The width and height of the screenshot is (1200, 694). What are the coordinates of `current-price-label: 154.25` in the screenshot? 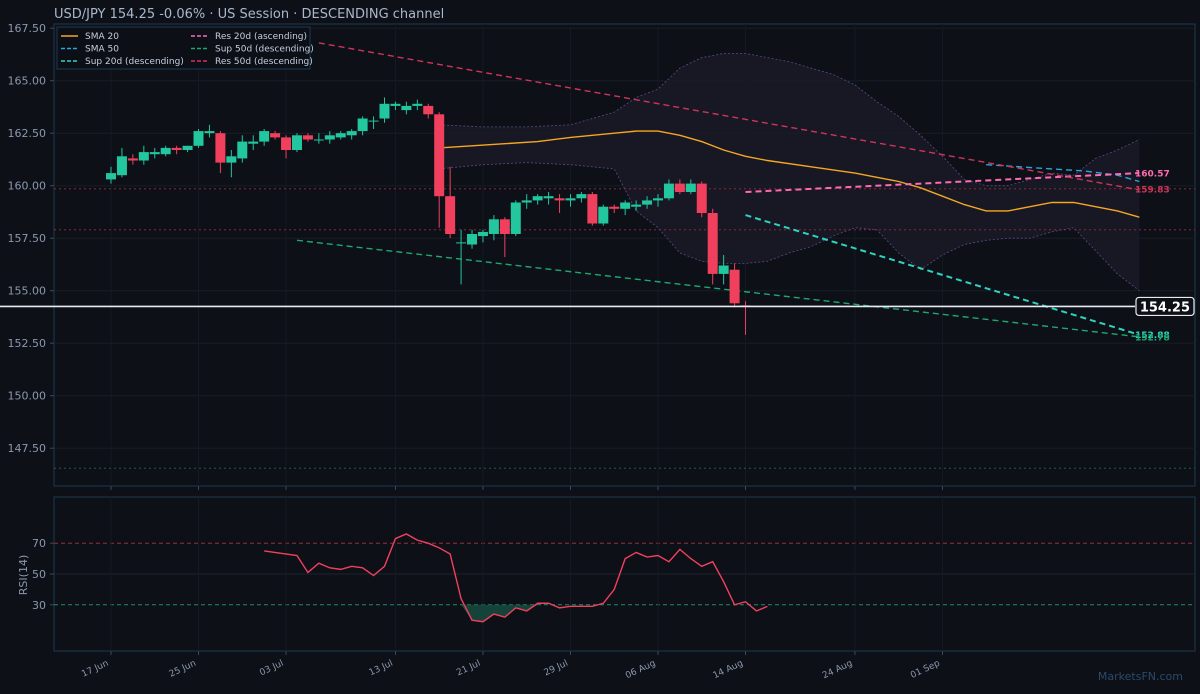 It's located at (1165, 307).